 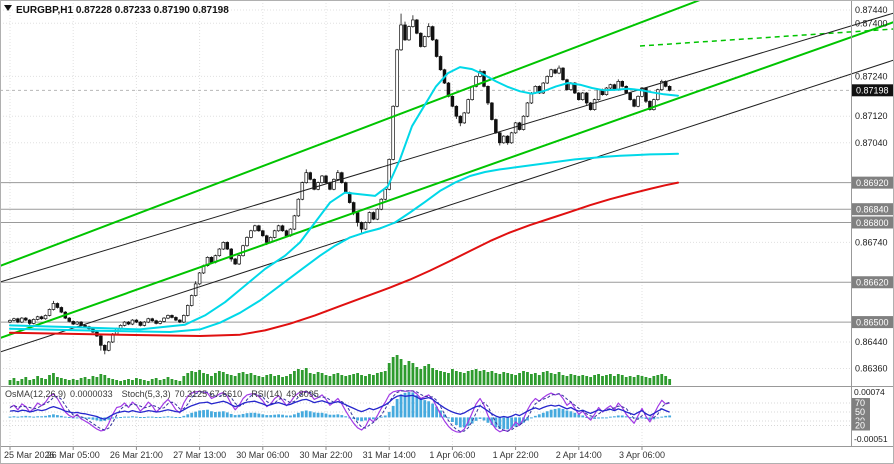 I want to click on time-axis-label: 30 Mar 22:00, so click(x=325, y=455).